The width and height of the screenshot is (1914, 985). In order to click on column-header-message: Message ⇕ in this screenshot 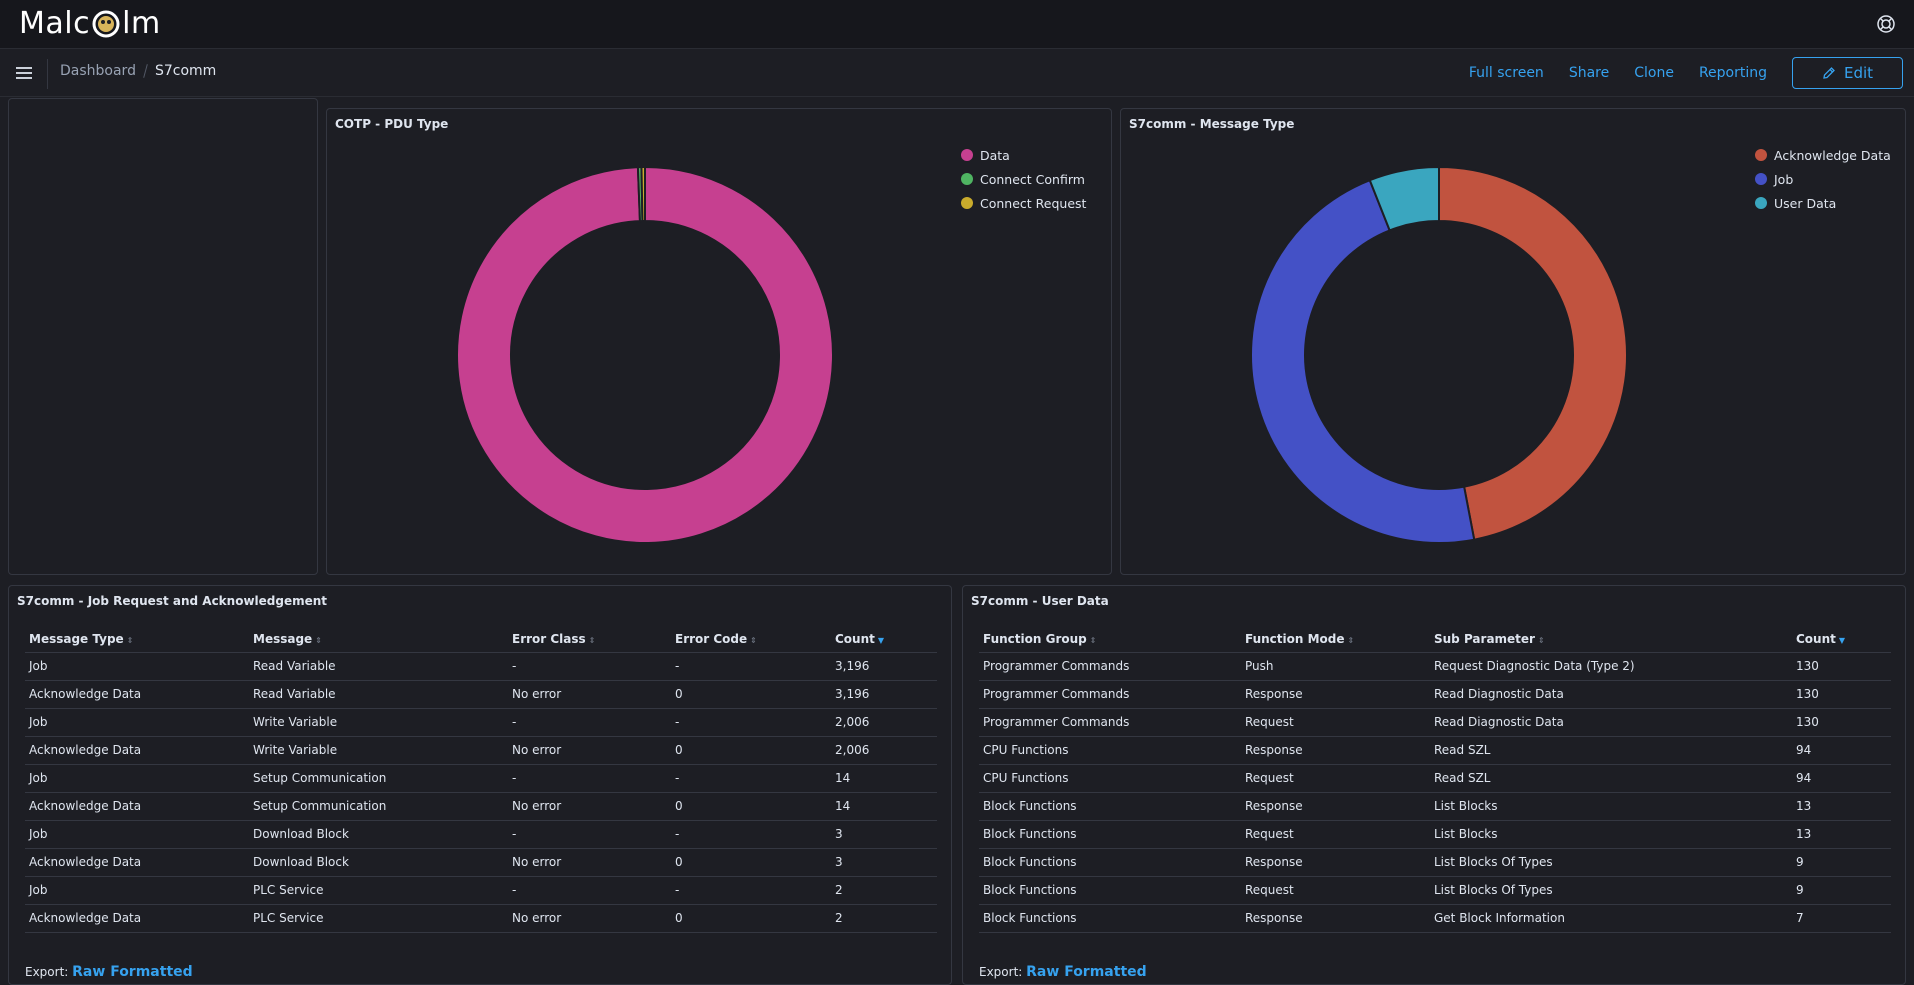, I will do `click(378, 639)`.